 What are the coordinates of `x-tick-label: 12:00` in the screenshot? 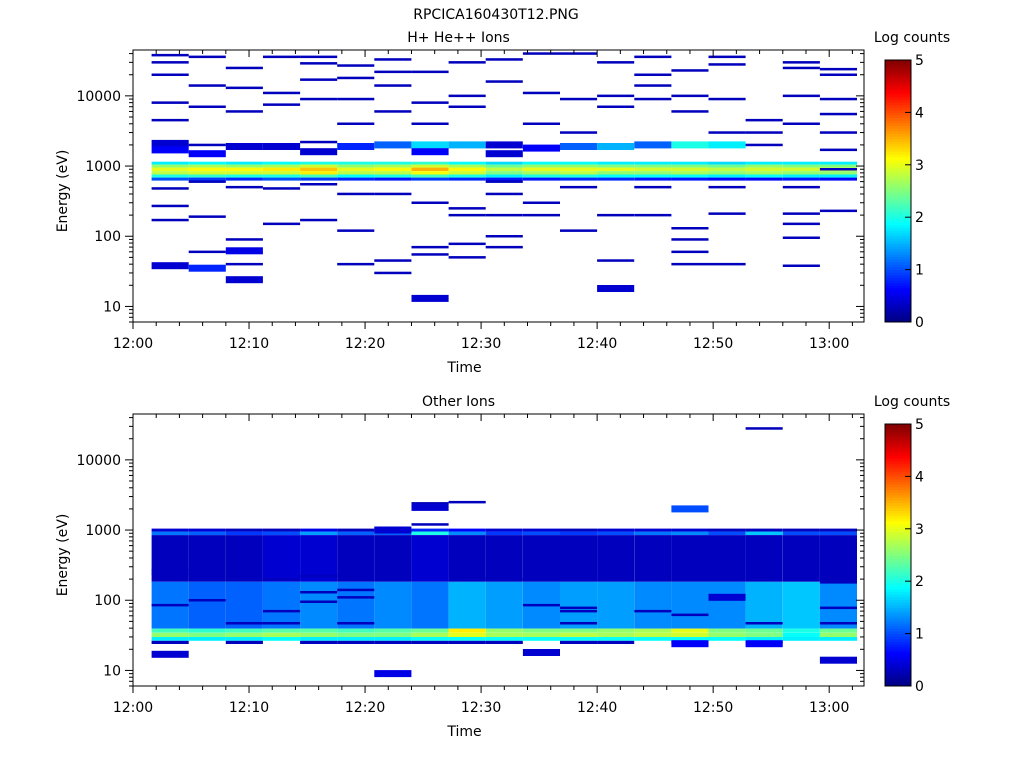 It's located at (133, 344).